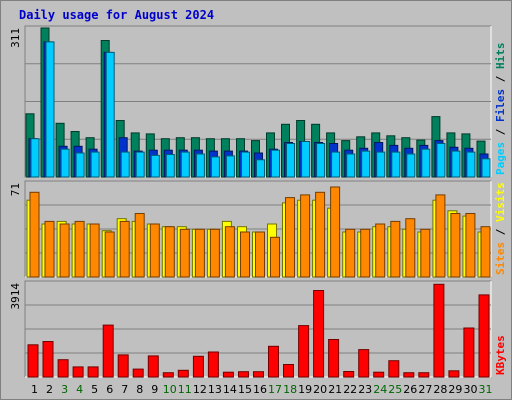 This screenshot has width=512, height=401. I want to click on x-tick-label: 16, so click(260, 389).